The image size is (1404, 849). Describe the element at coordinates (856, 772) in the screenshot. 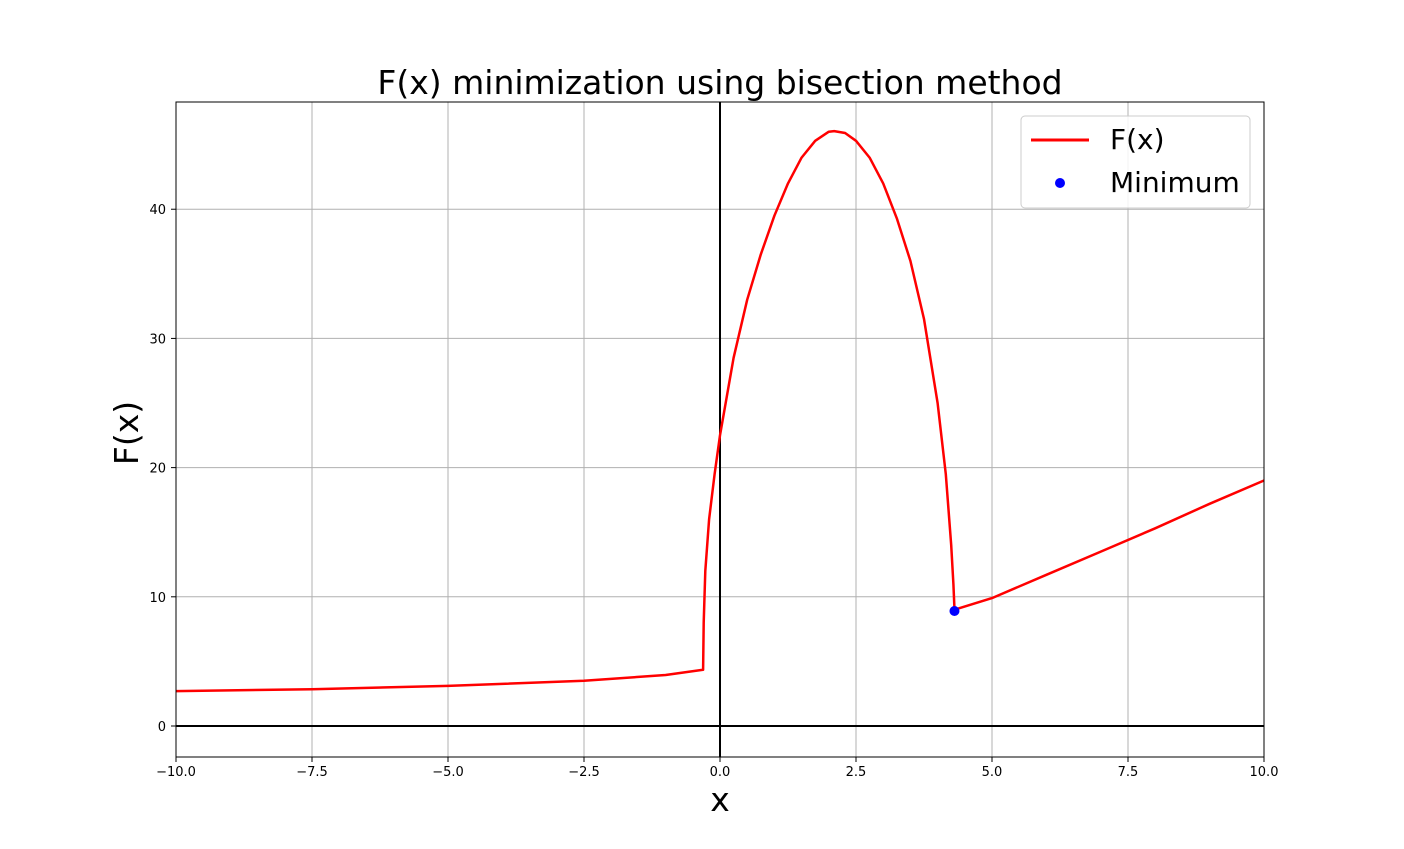

I see `x-tick-label: 2.5` at that location.